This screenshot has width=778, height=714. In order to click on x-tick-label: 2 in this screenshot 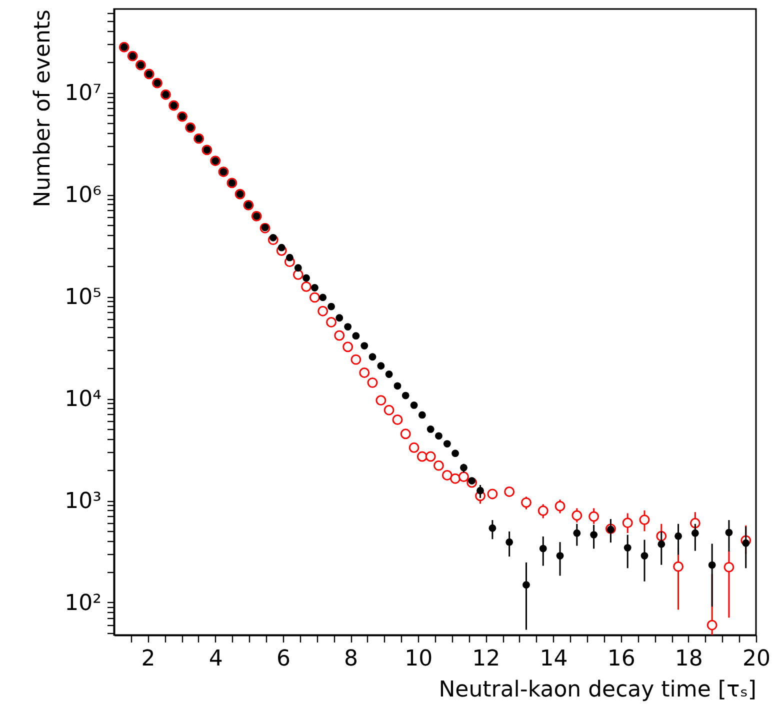, I will do `click(148, 659)`.